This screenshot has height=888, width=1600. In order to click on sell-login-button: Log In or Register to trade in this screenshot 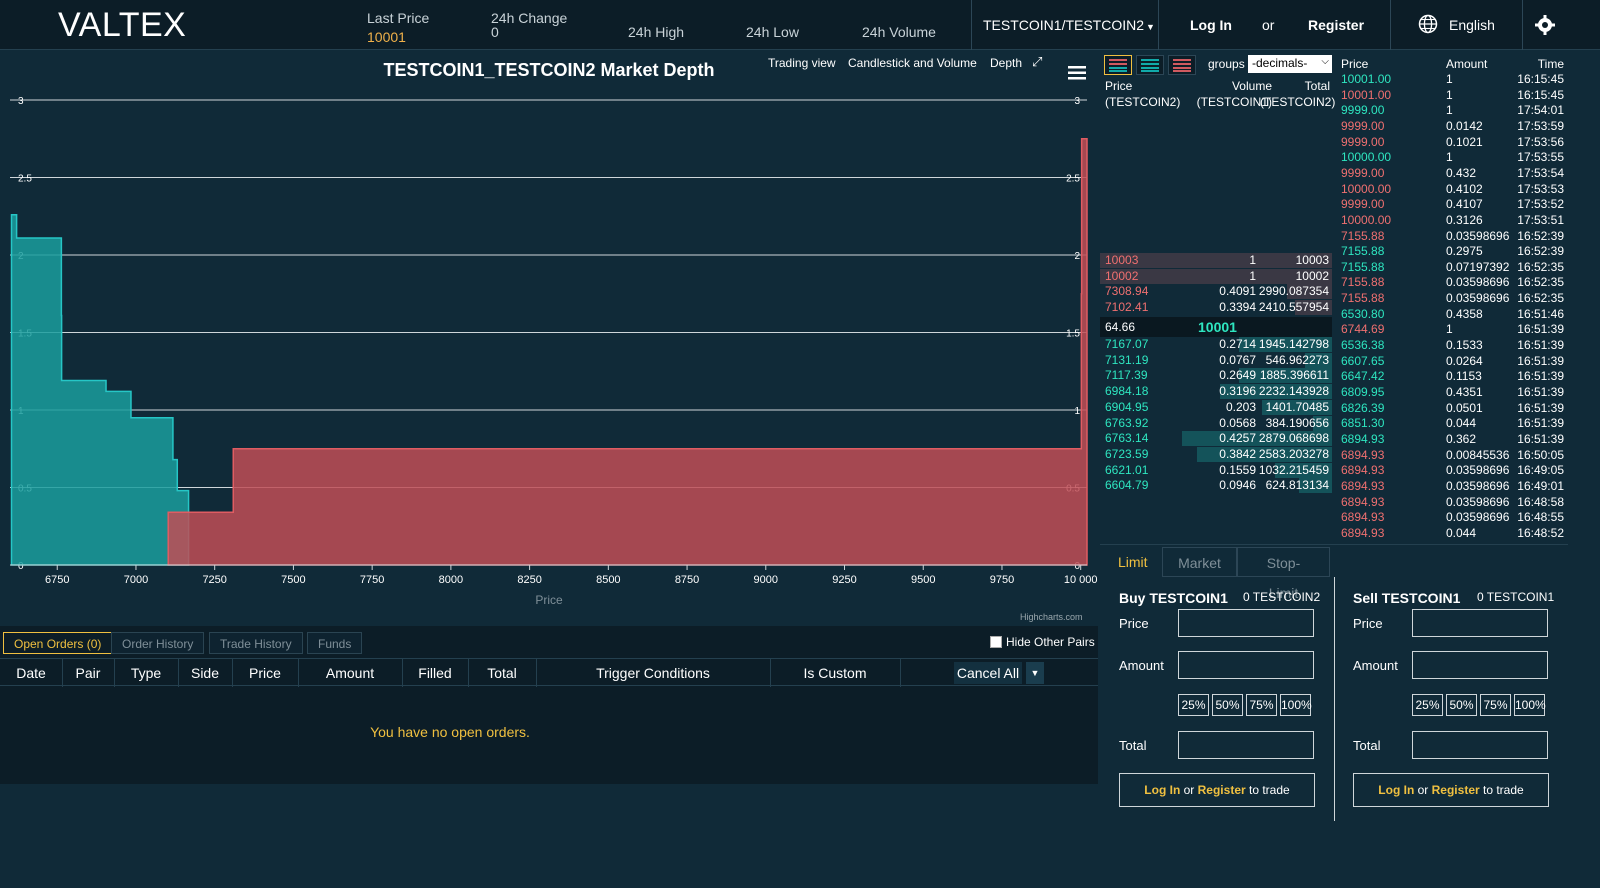, I will do `click(1451, 790)`.